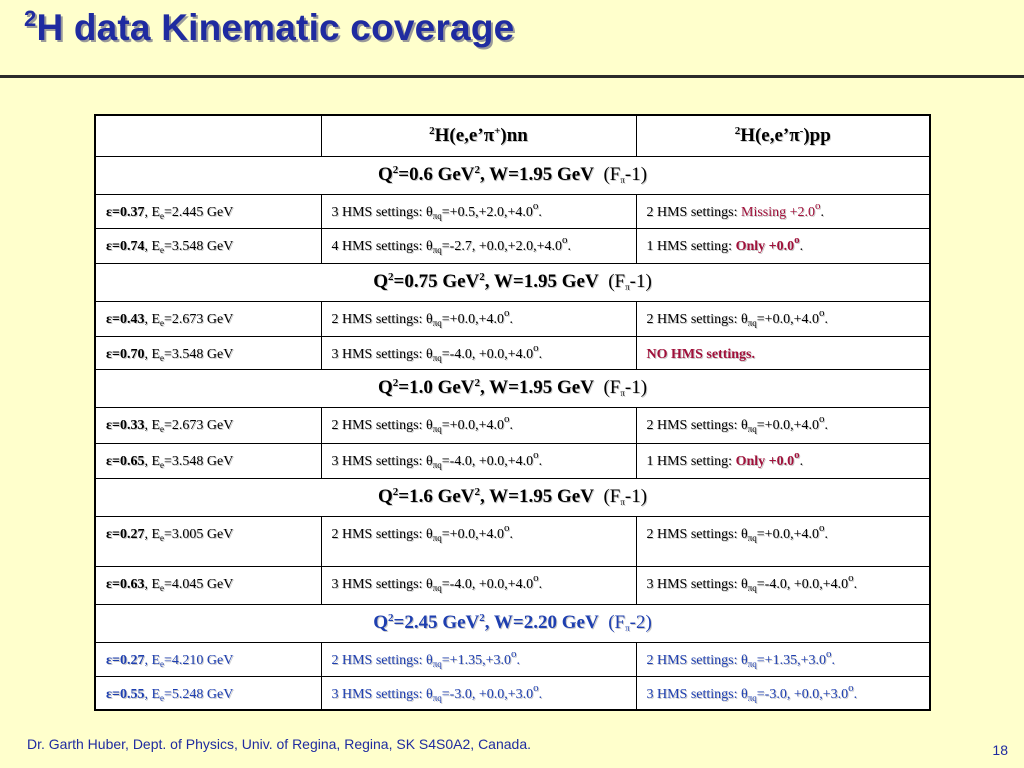 The image size is (1024, 768). I want to click on hms-settings-nn-cell: 3 HMS settings: θπq=-3.0, +0.0,+3.0o., so click(478, 693).